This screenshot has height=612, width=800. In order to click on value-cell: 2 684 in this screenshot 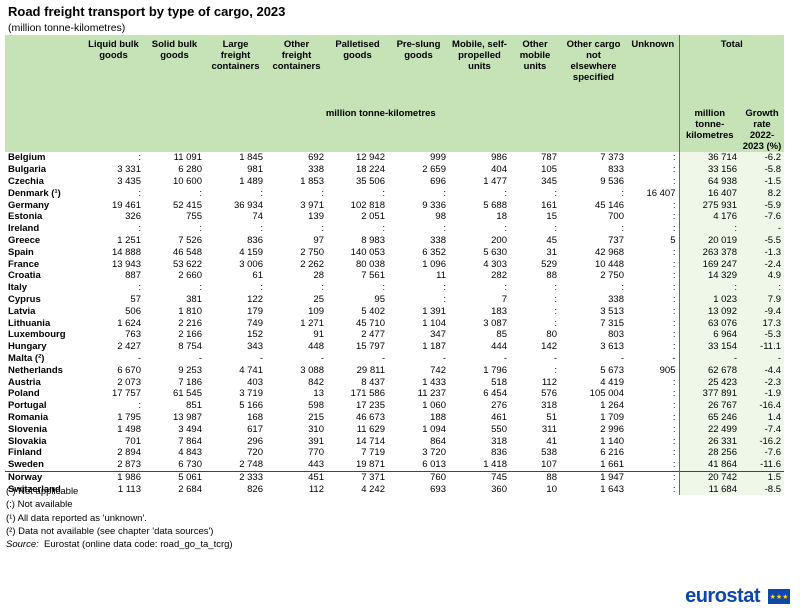, I will do `click(190, 489)`.